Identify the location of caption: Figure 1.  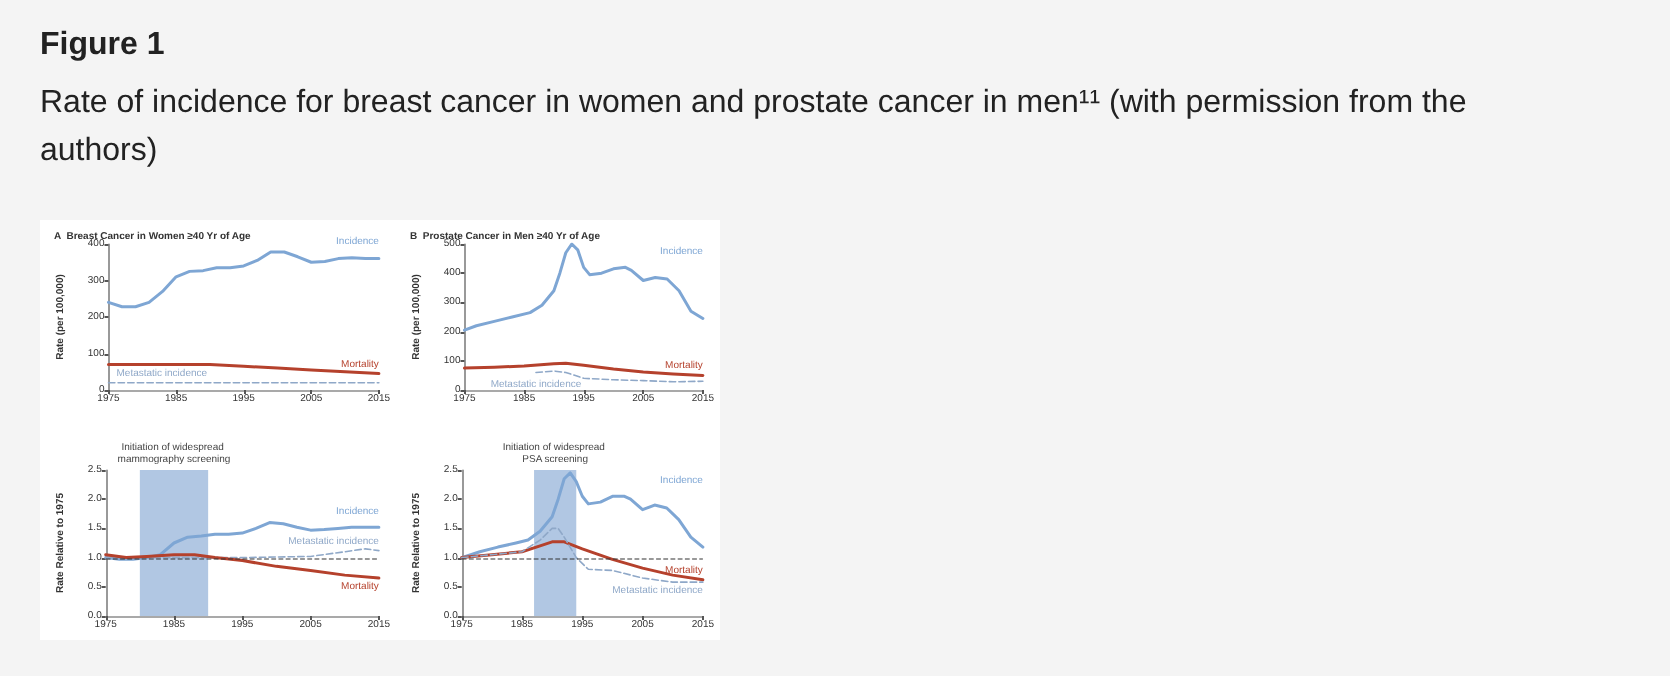
(103, 46).